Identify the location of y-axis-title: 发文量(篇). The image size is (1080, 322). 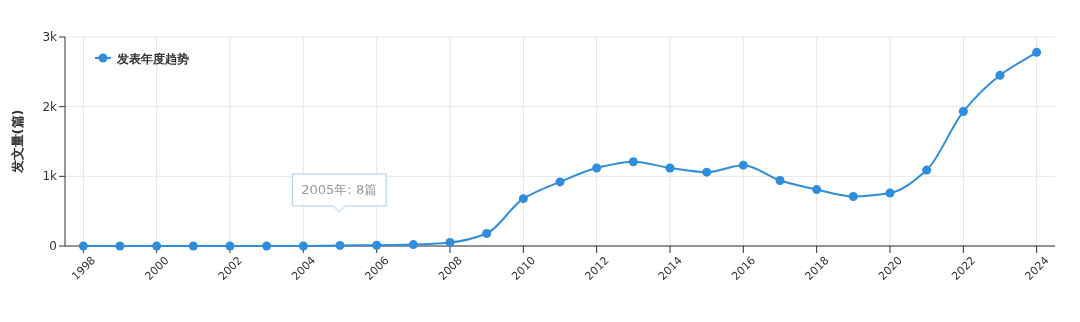
(17, 142).